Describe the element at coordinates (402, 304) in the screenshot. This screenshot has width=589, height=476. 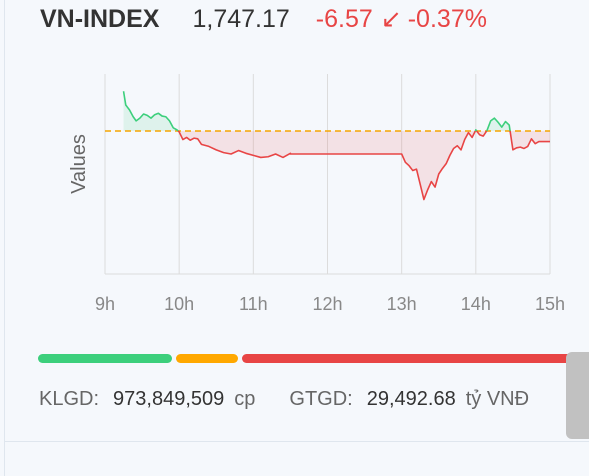
I see `x-tick-label: 13h` at that location.